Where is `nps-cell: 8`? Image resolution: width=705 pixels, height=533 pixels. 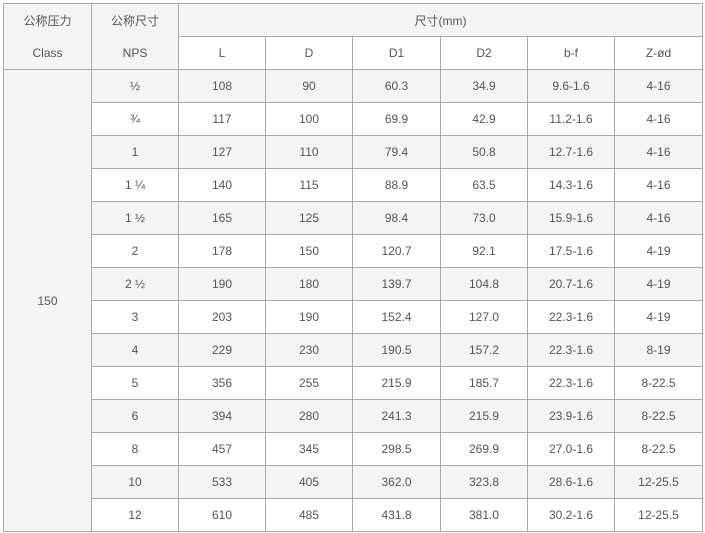
nps-cell: 8 is located at coordinates (135, 449).